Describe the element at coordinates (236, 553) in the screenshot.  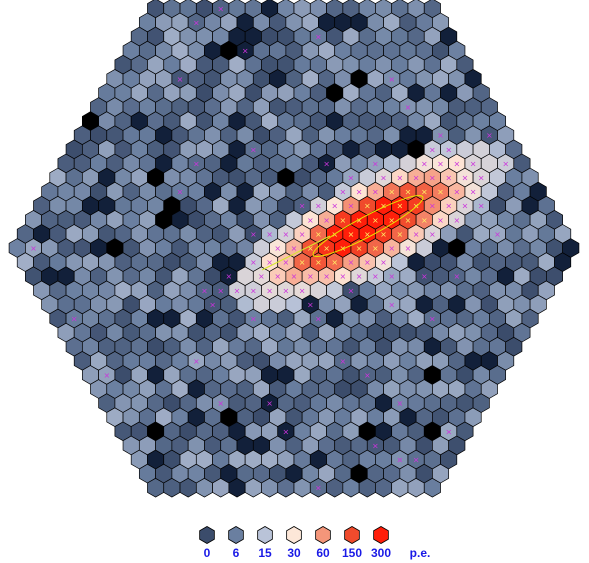
I see `legend-label-6: 6` at that location.